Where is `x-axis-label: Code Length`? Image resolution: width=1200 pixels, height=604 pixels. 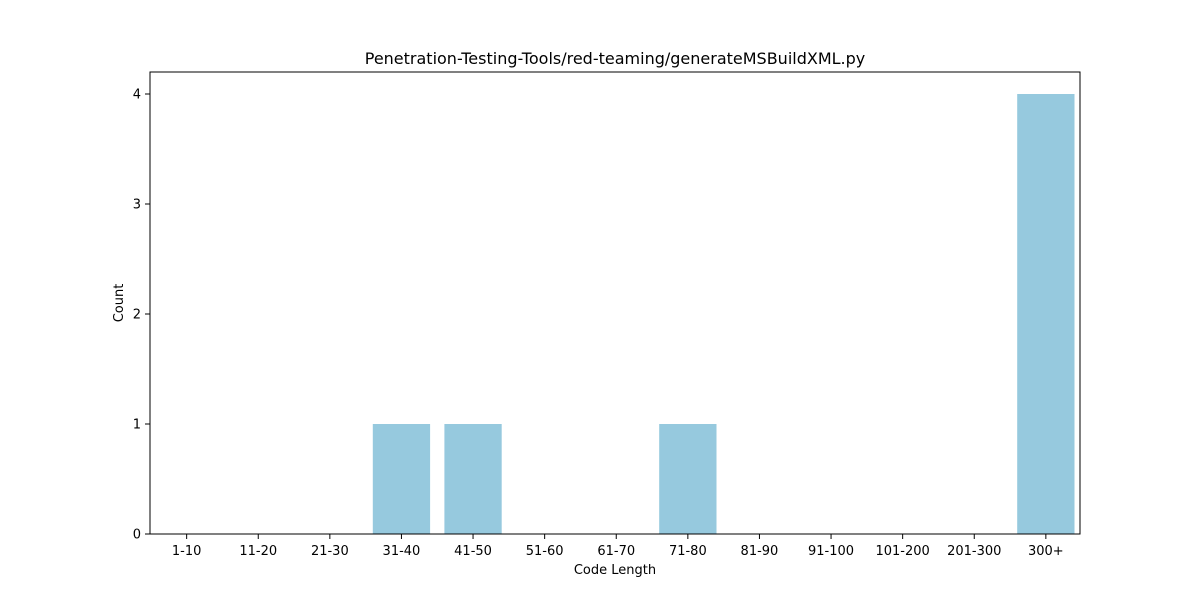
x-axis-label: Code Length is located at coordinates (615, 570).